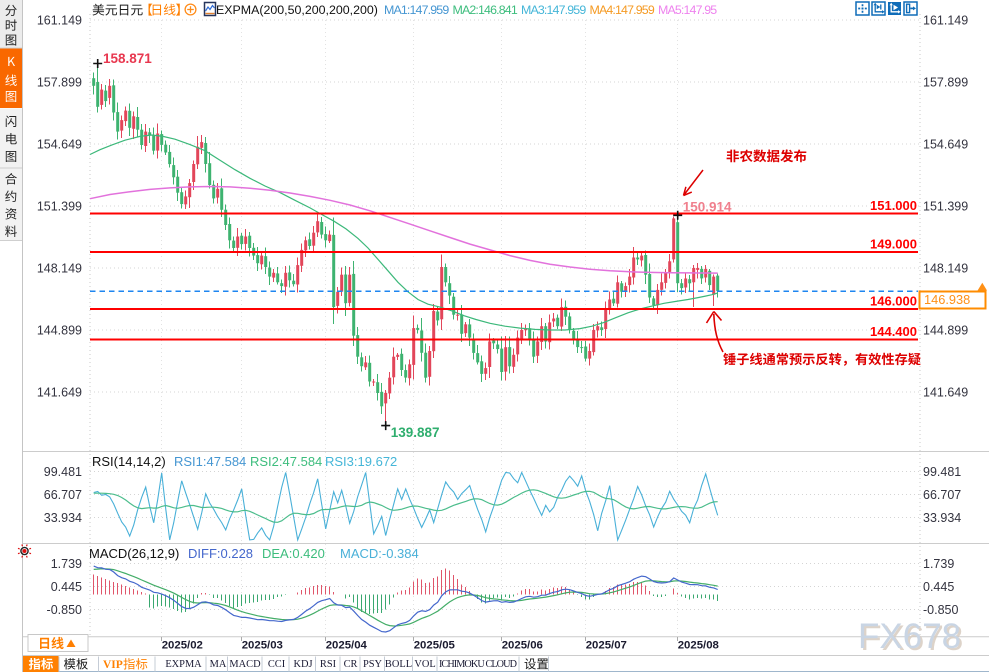 The height and width of the screenshot is (672, 989). Describe the element at coordinates (893, 331) in the screenshot. I see `svg-text: 144.400` at that location.